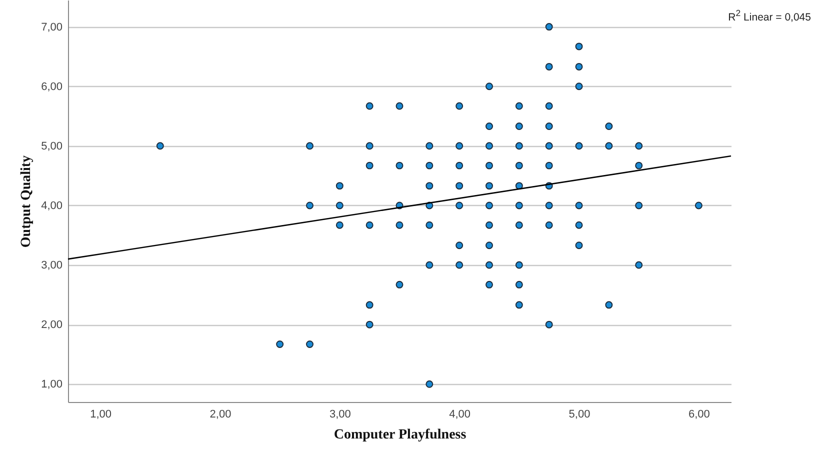 This screenshot has height=452, width=815. I want to click on x-tick-label: 1,00, so click(101, 414).